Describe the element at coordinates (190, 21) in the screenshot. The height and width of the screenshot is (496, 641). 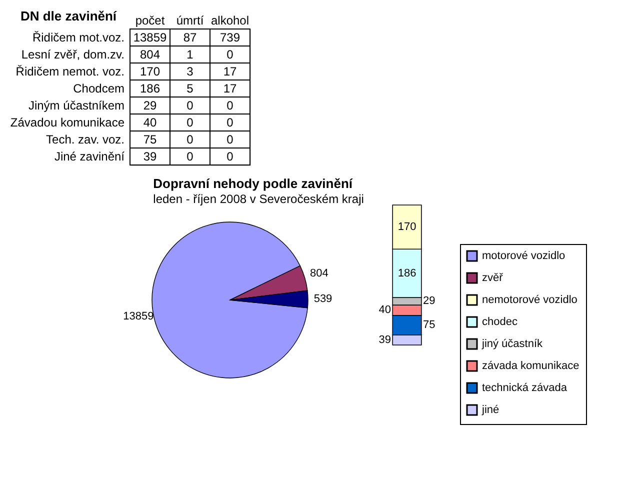
I see `x-tick-label: úmrtí` at that location.